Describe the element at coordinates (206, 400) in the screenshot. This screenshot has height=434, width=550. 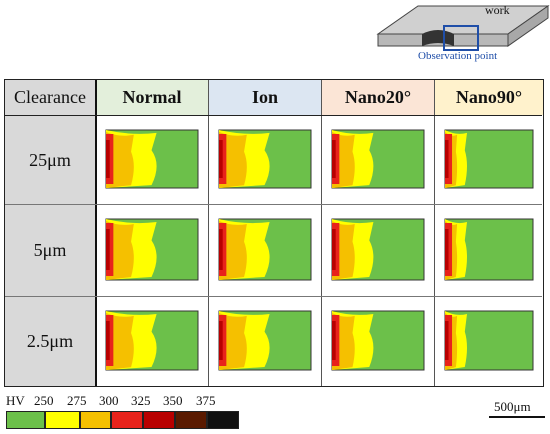
I see `legend-tick-label: 375` at that location.